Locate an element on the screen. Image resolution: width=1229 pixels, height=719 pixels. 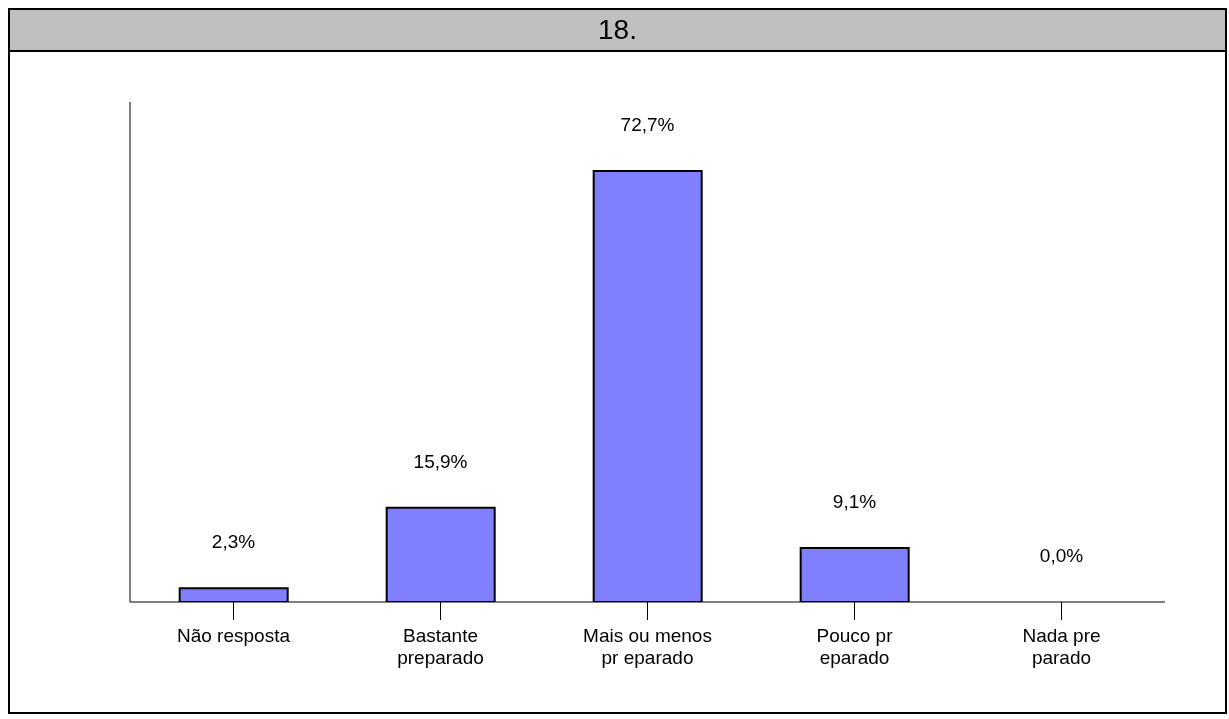
data-label: 9,1% is located at coordinates (854, 502).